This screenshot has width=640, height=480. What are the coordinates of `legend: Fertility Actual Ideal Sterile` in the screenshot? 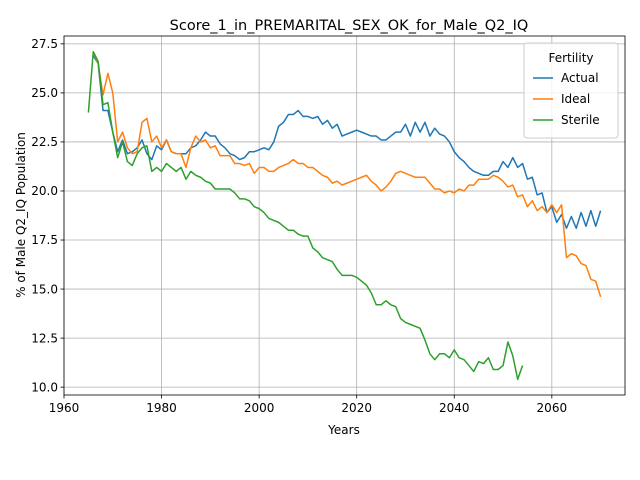 It's located at (571, 90).